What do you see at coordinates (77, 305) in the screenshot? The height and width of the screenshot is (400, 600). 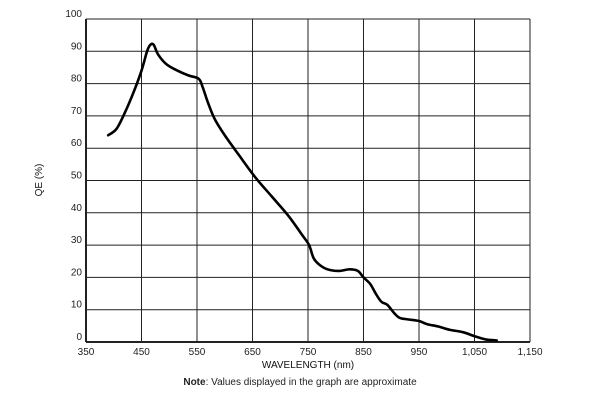 I see `y-tick-label: 10` at bounding box center [77, 305].